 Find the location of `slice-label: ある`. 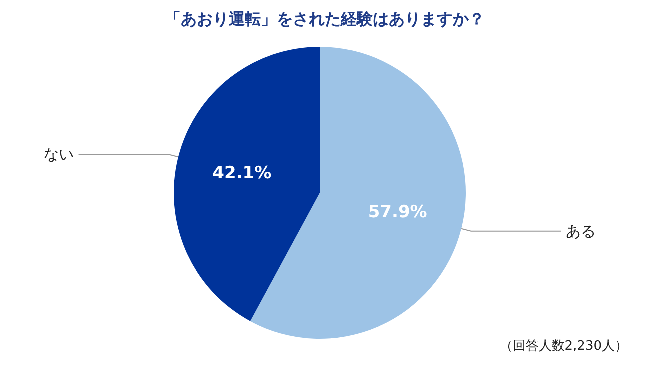

slice-label: ある is located at coordinates (581, 231).